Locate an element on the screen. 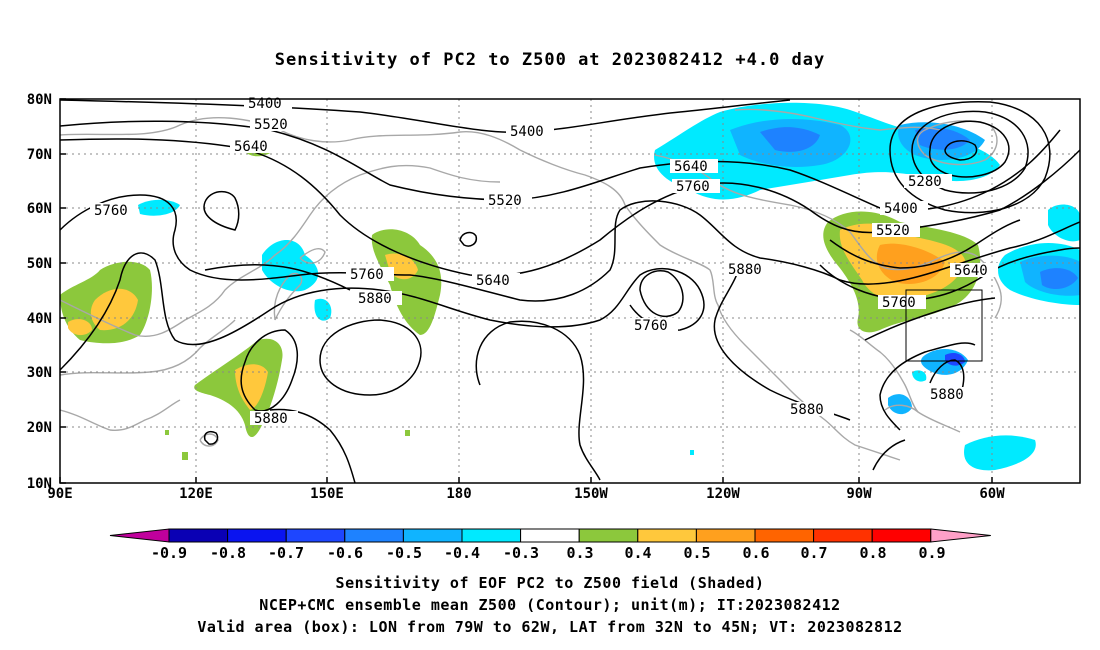 The height and width of the screenshot is (650, 1100). lat-label: 40N is located at coordinates (39, 319).